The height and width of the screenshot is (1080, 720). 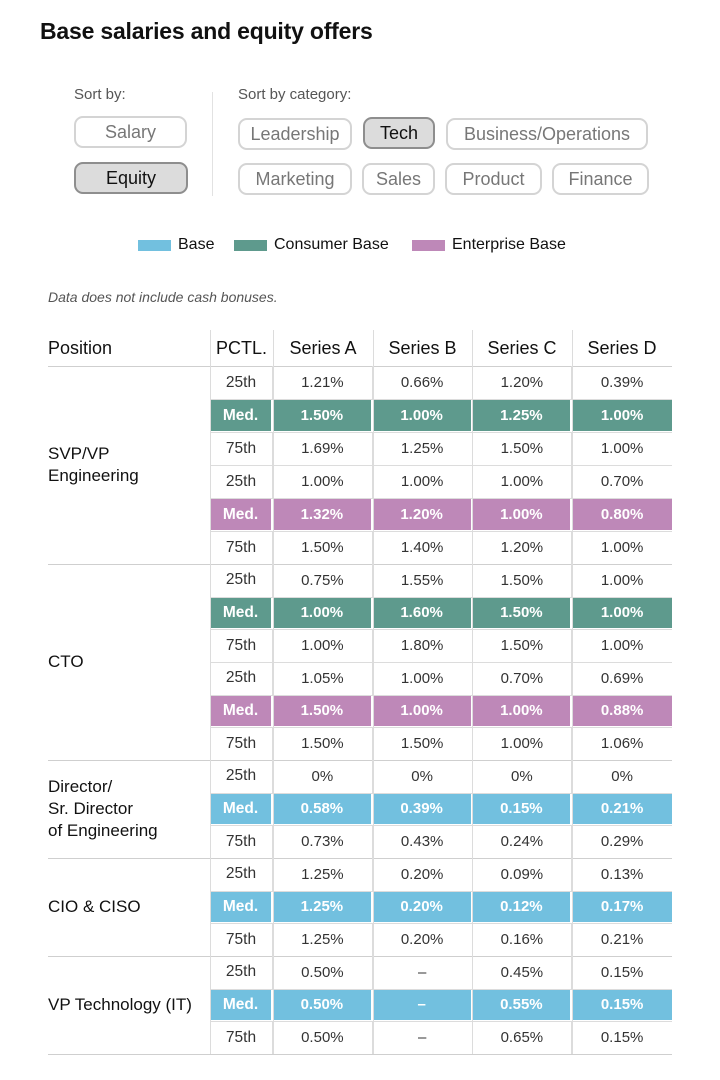 What do you see at coordinates (212, 144) in the screenshot?
I see `sort-divider` at bounding box center [212, 144].